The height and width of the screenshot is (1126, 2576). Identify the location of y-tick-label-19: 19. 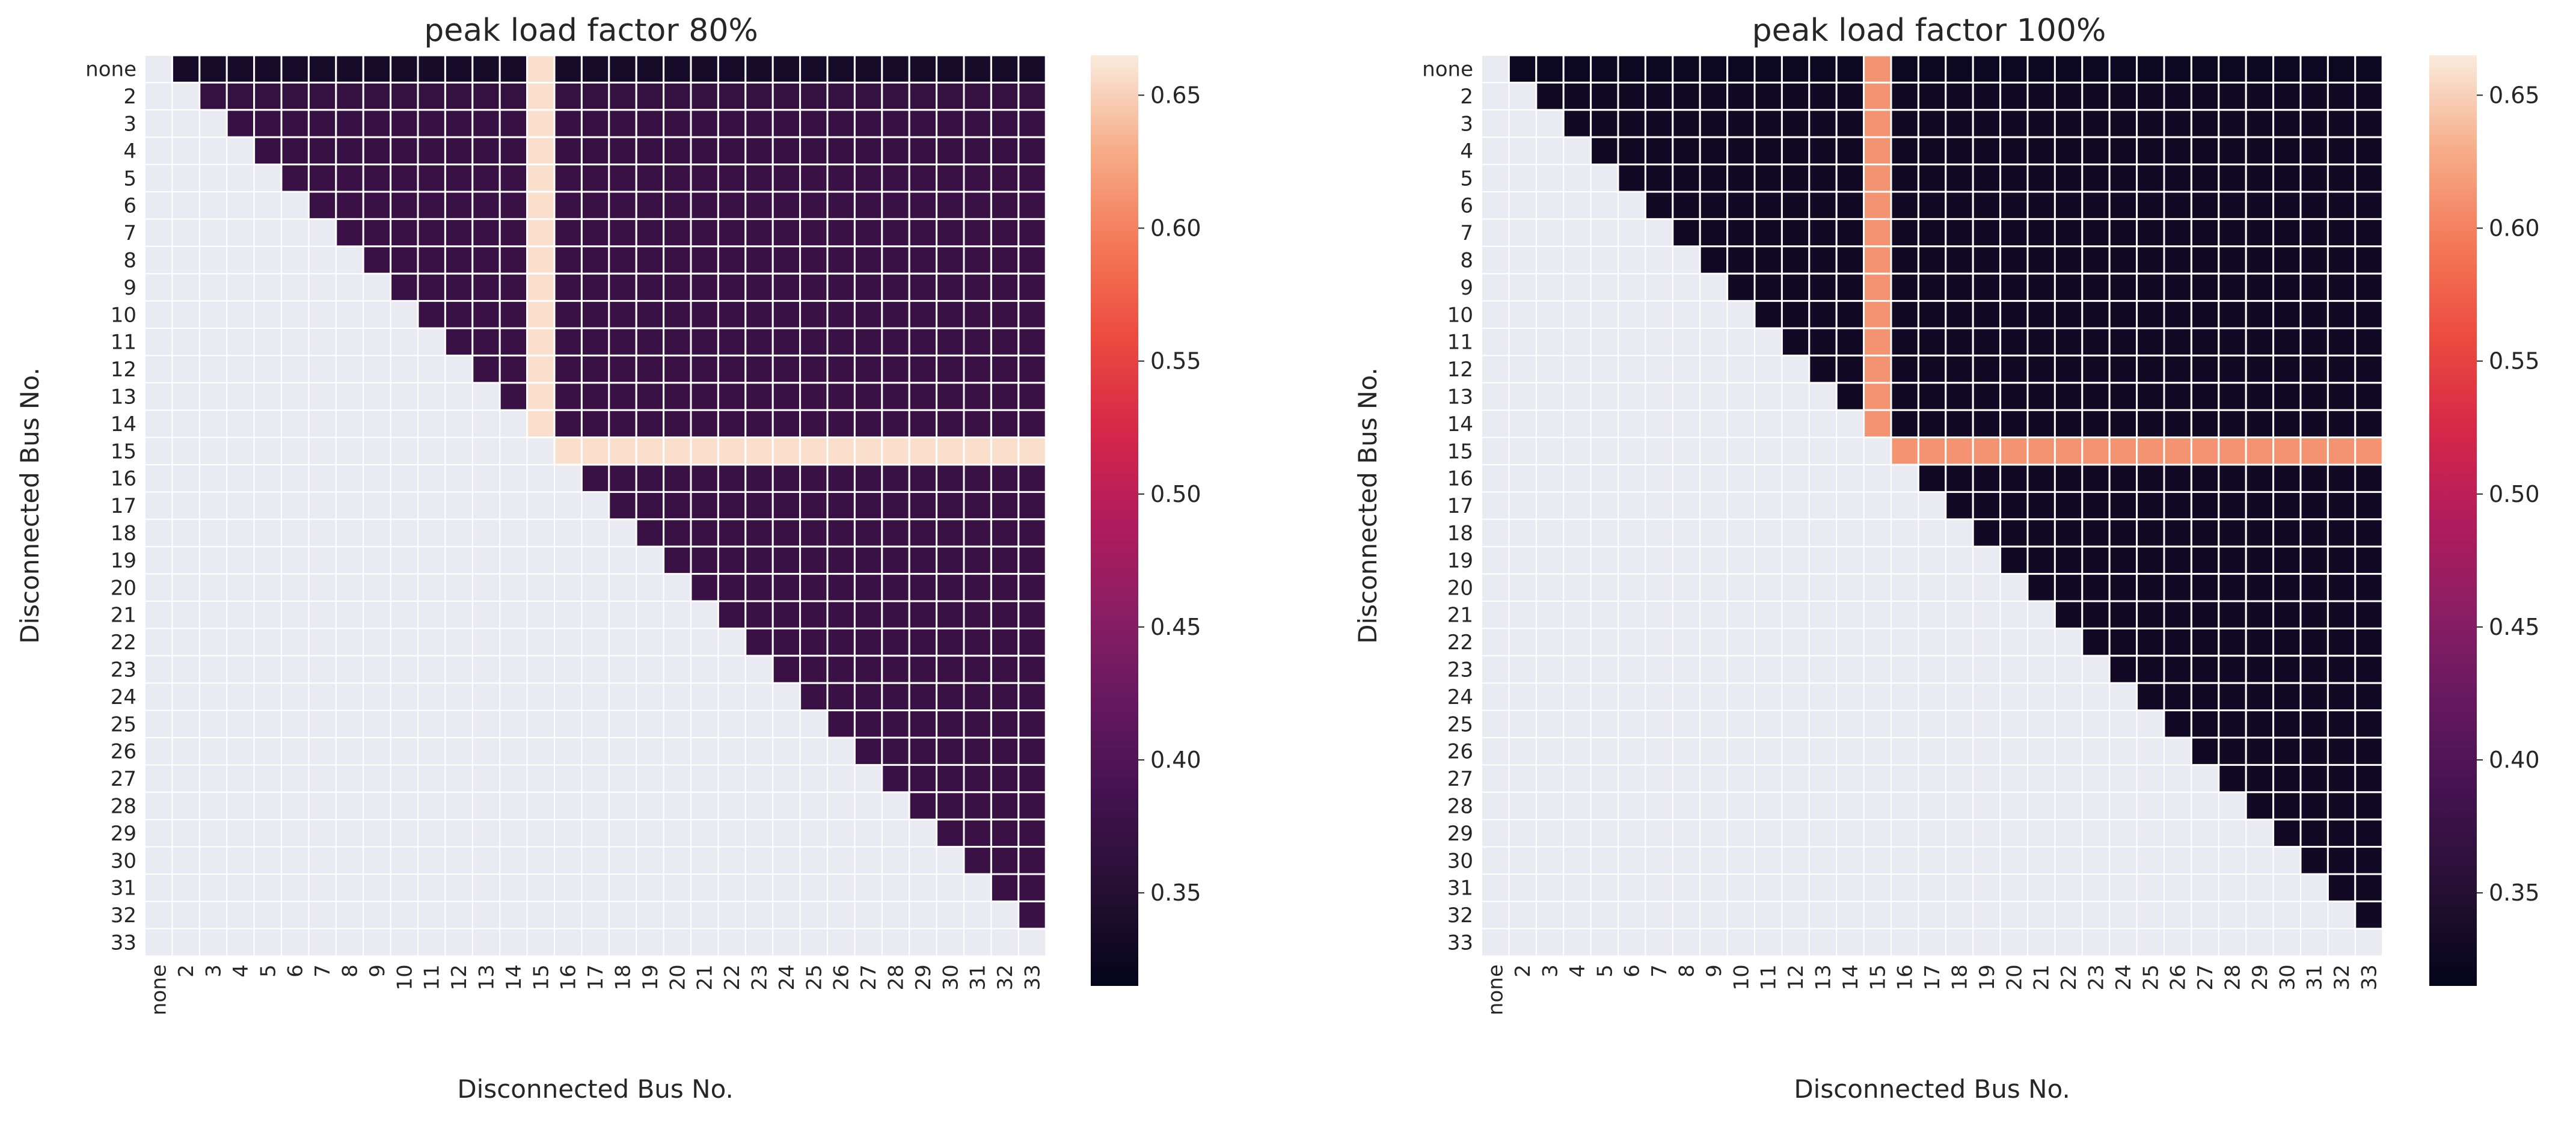
(123, 561).